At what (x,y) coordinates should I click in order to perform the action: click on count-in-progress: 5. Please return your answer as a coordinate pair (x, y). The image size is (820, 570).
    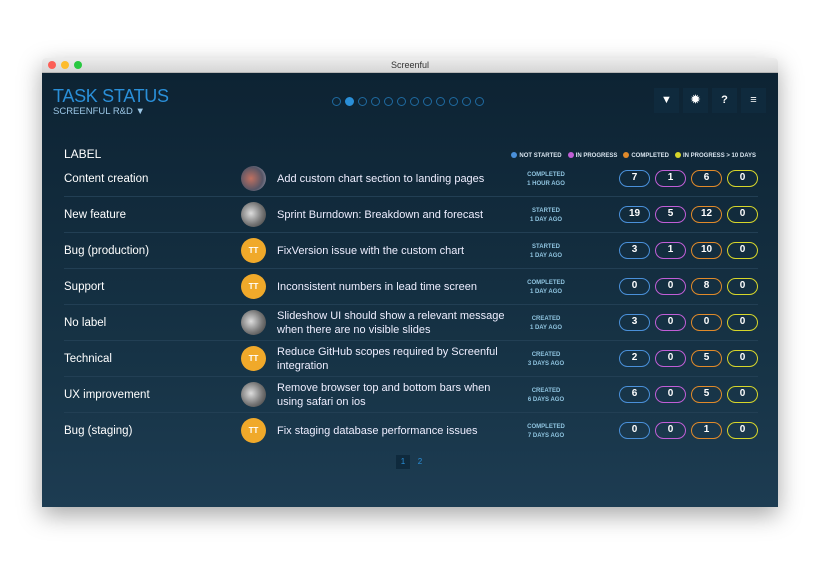
    Looking at the image, I should click on (670, 214).